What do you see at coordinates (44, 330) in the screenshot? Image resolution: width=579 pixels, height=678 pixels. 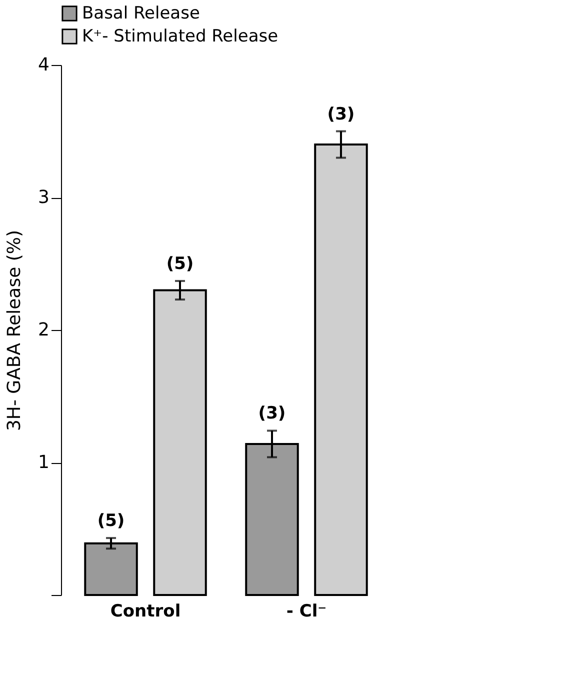 I see `y-tick-label: 2` at bounding box center [44, 330].